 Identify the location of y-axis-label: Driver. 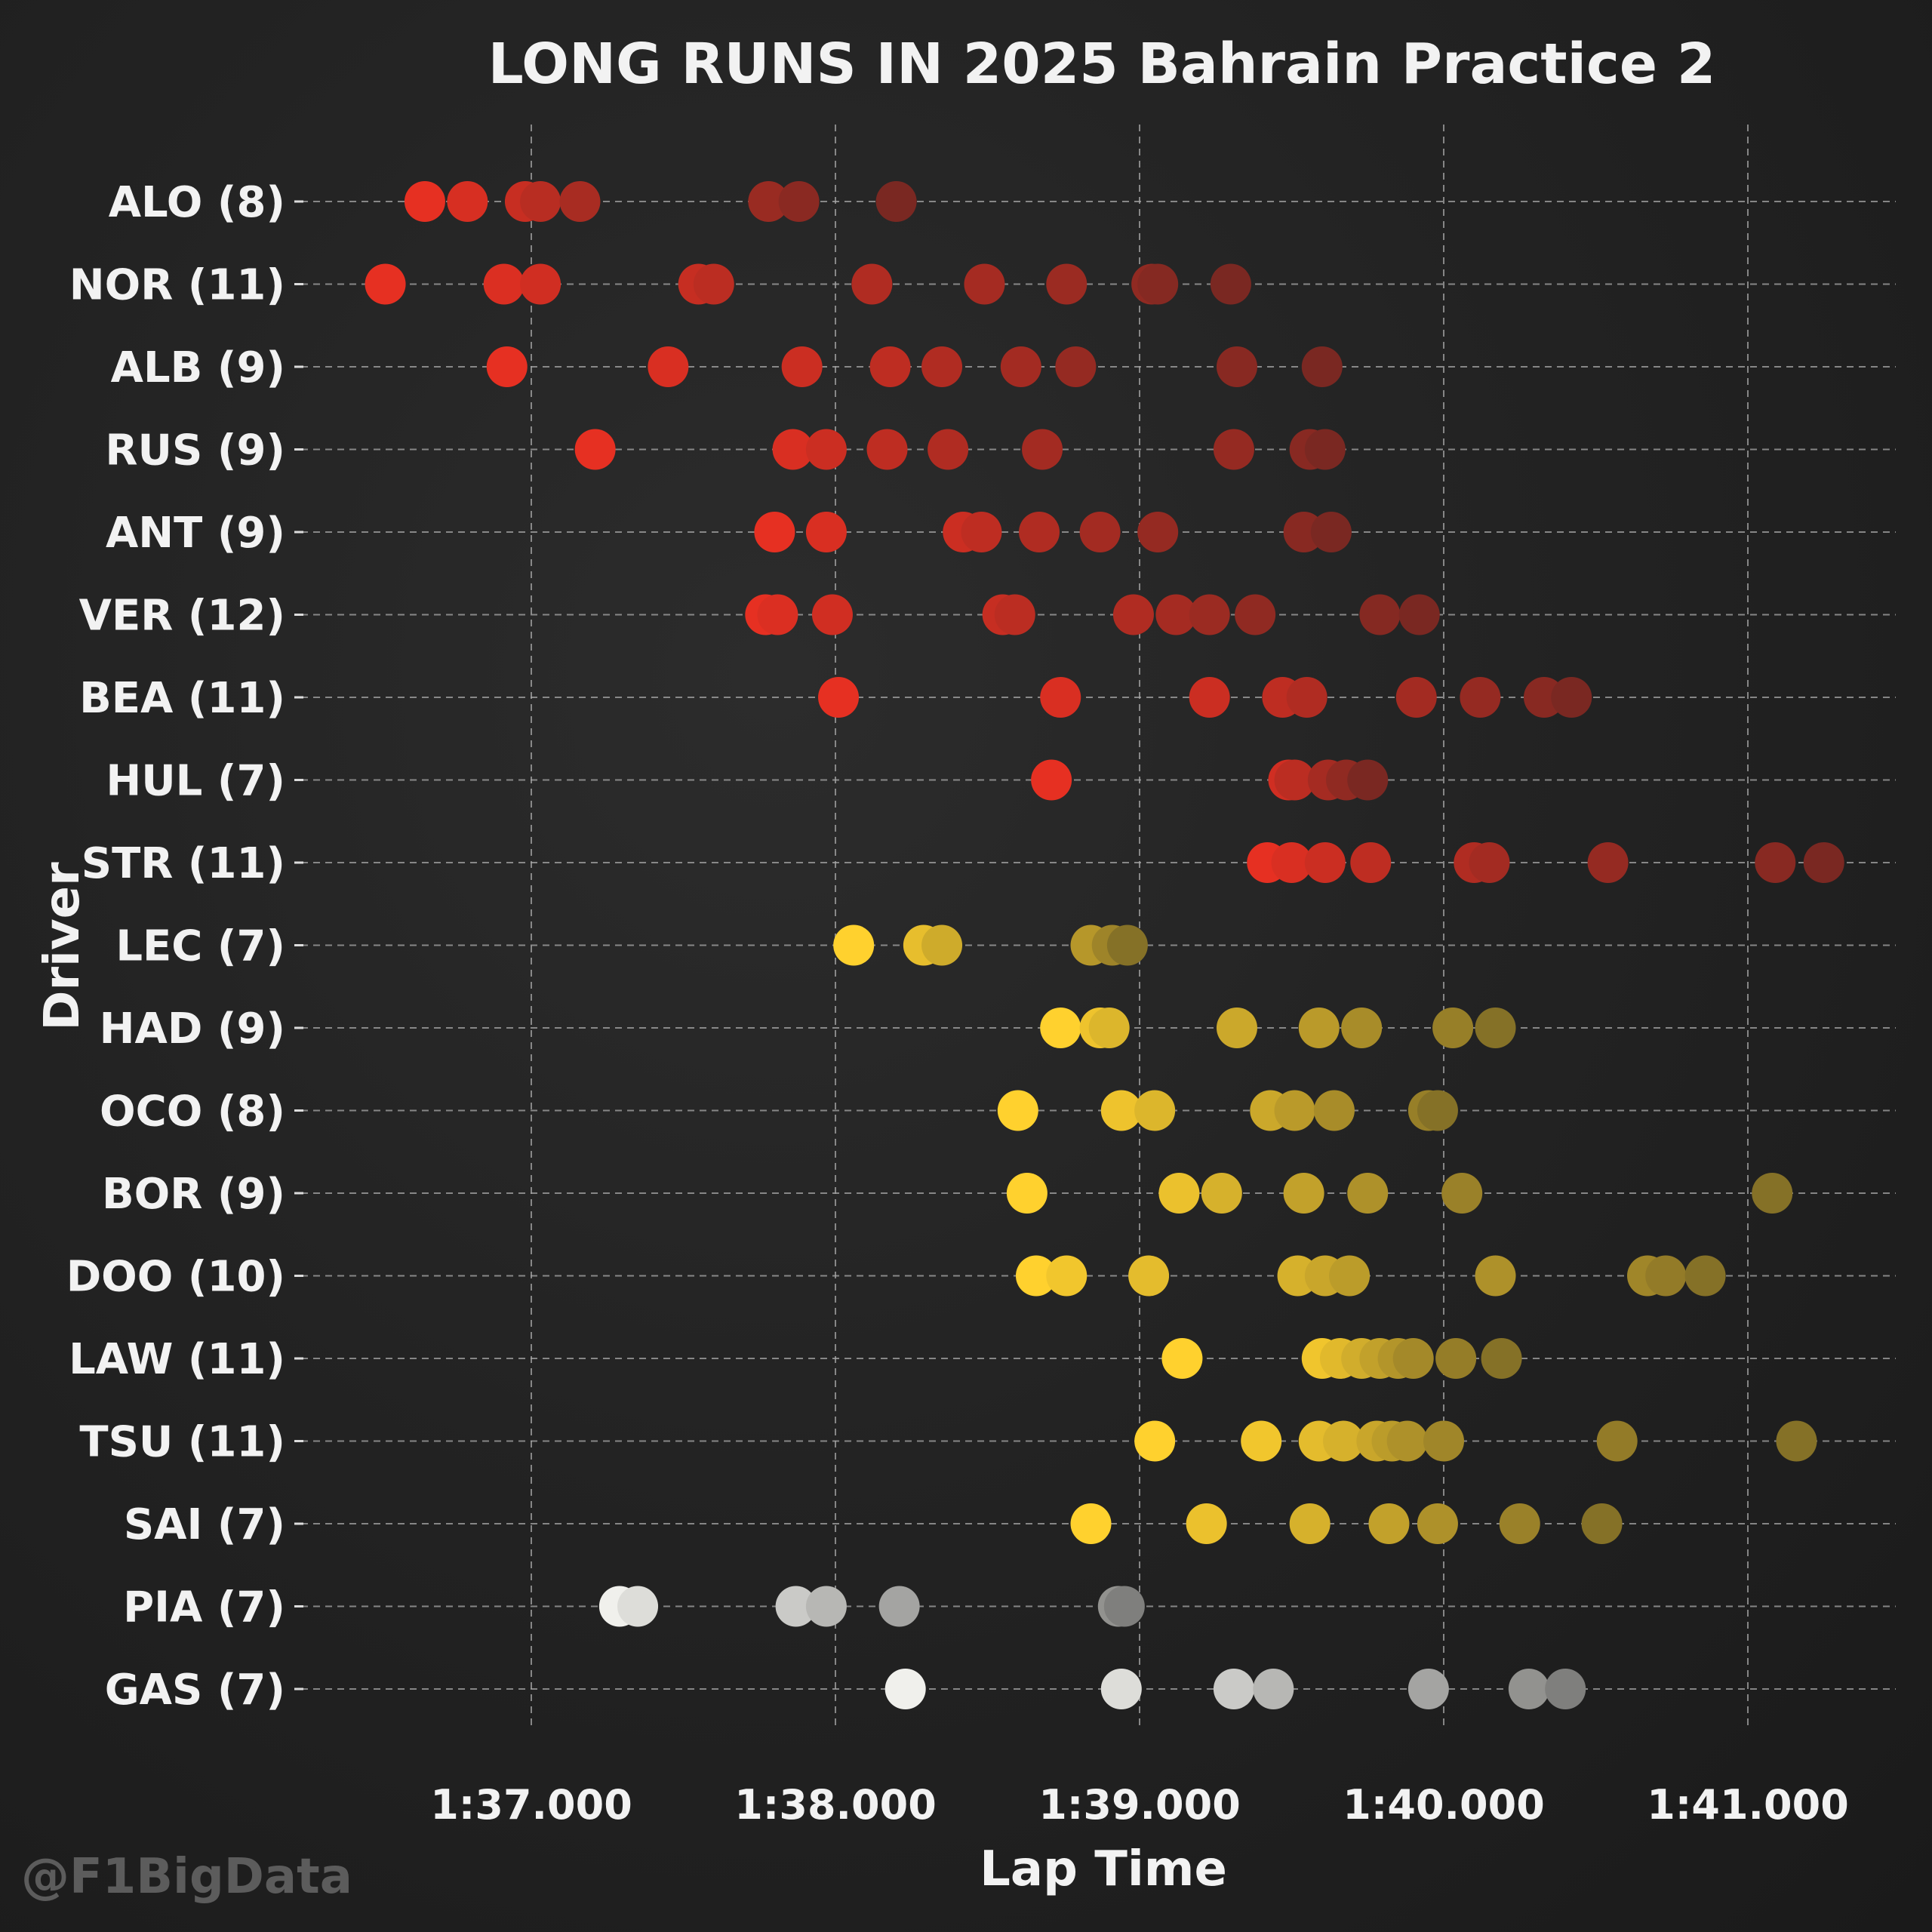
(63, 946).